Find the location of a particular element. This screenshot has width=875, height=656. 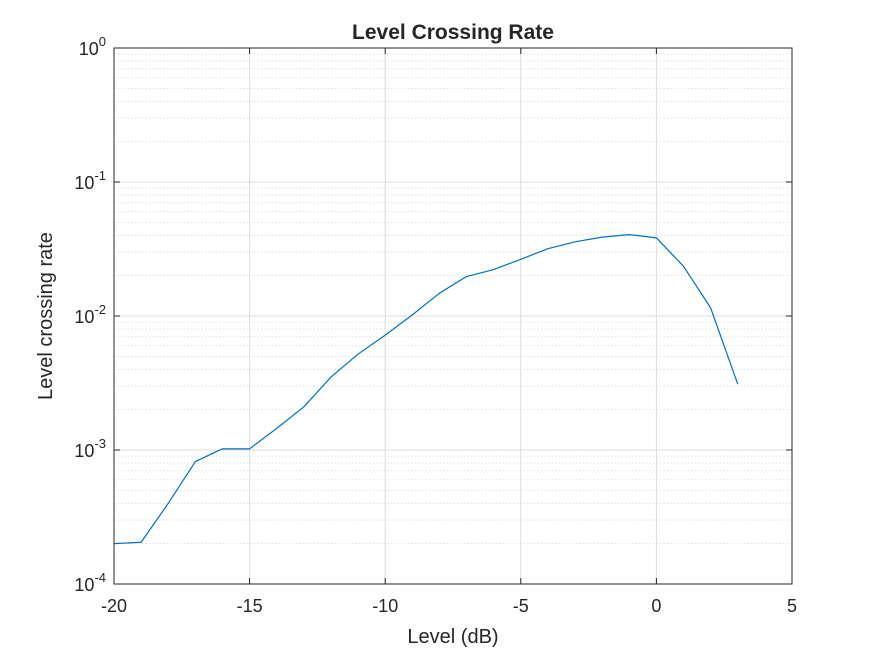

x-tick-label: -15 is located at coordinates (250, 606).